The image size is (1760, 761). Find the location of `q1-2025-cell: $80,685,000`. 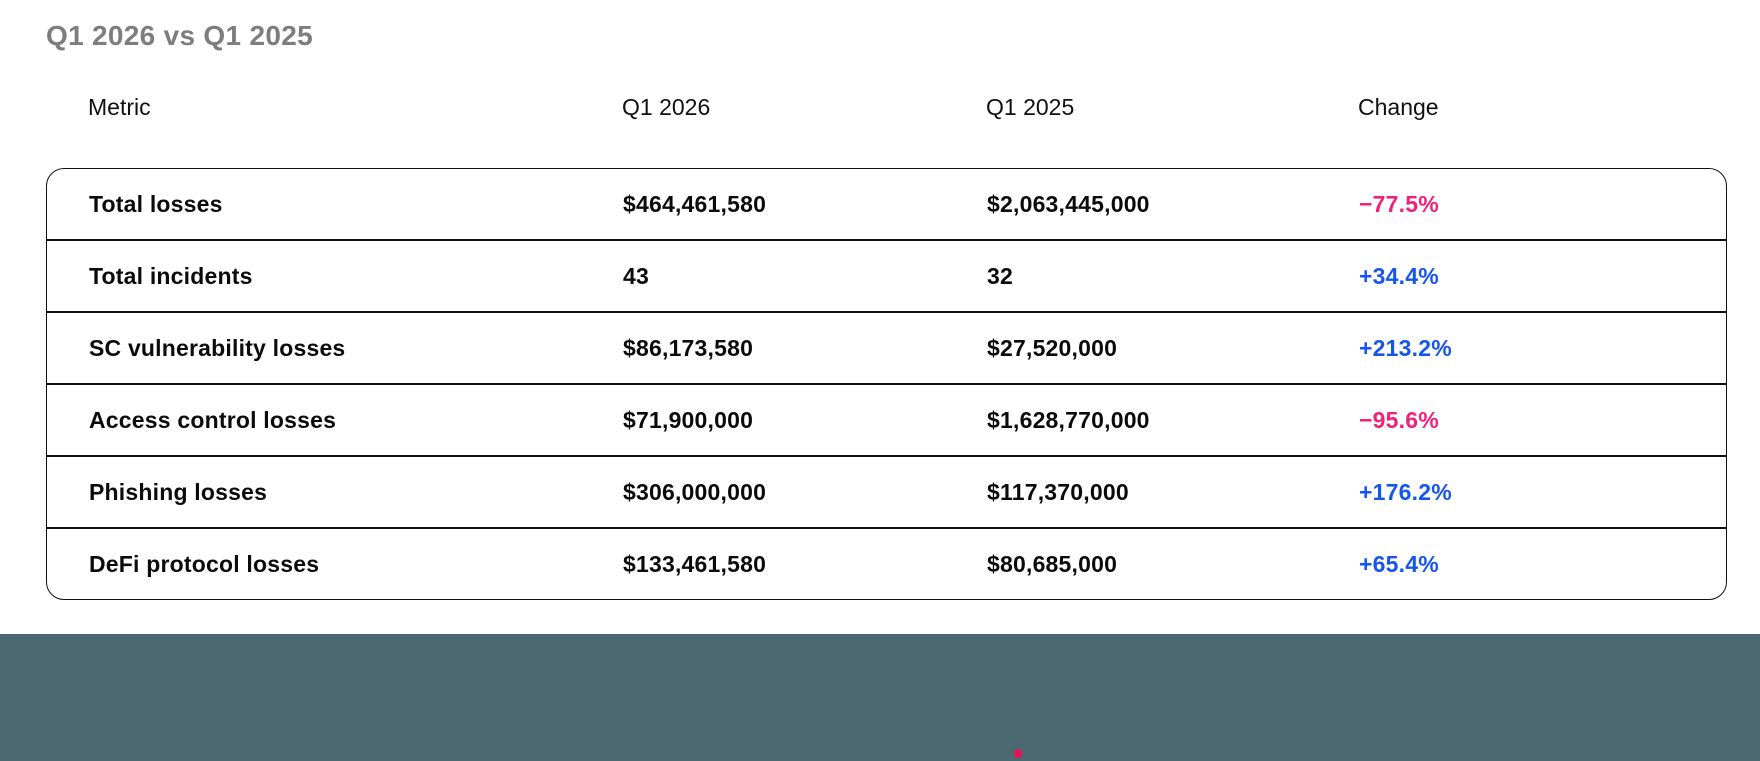

q1-2025-cell: $80,685,000 is located at coordinates (1052, 563).